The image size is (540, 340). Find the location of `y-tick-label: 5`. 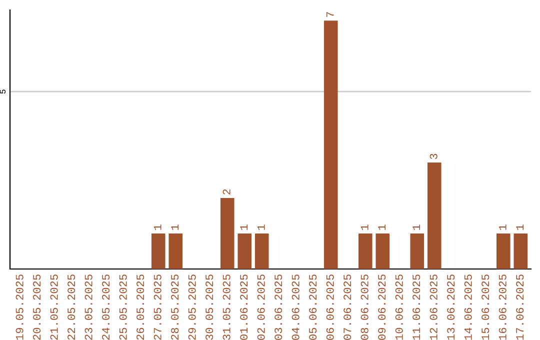

y-tick-label: 5 is located at coordinates (3, 92).